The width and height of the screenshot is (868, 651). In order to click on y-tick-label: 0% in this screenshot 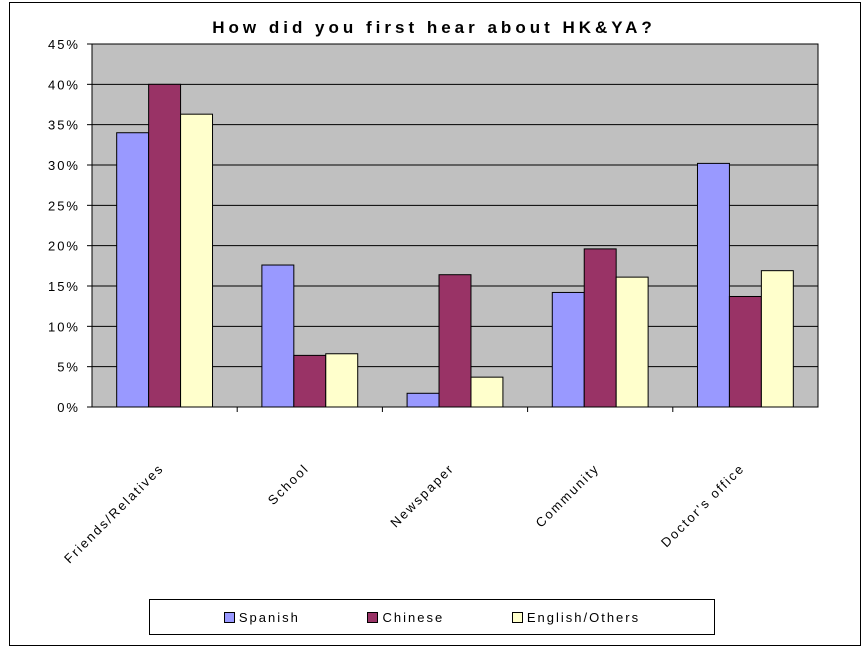, I will do `click(68, 407)`.